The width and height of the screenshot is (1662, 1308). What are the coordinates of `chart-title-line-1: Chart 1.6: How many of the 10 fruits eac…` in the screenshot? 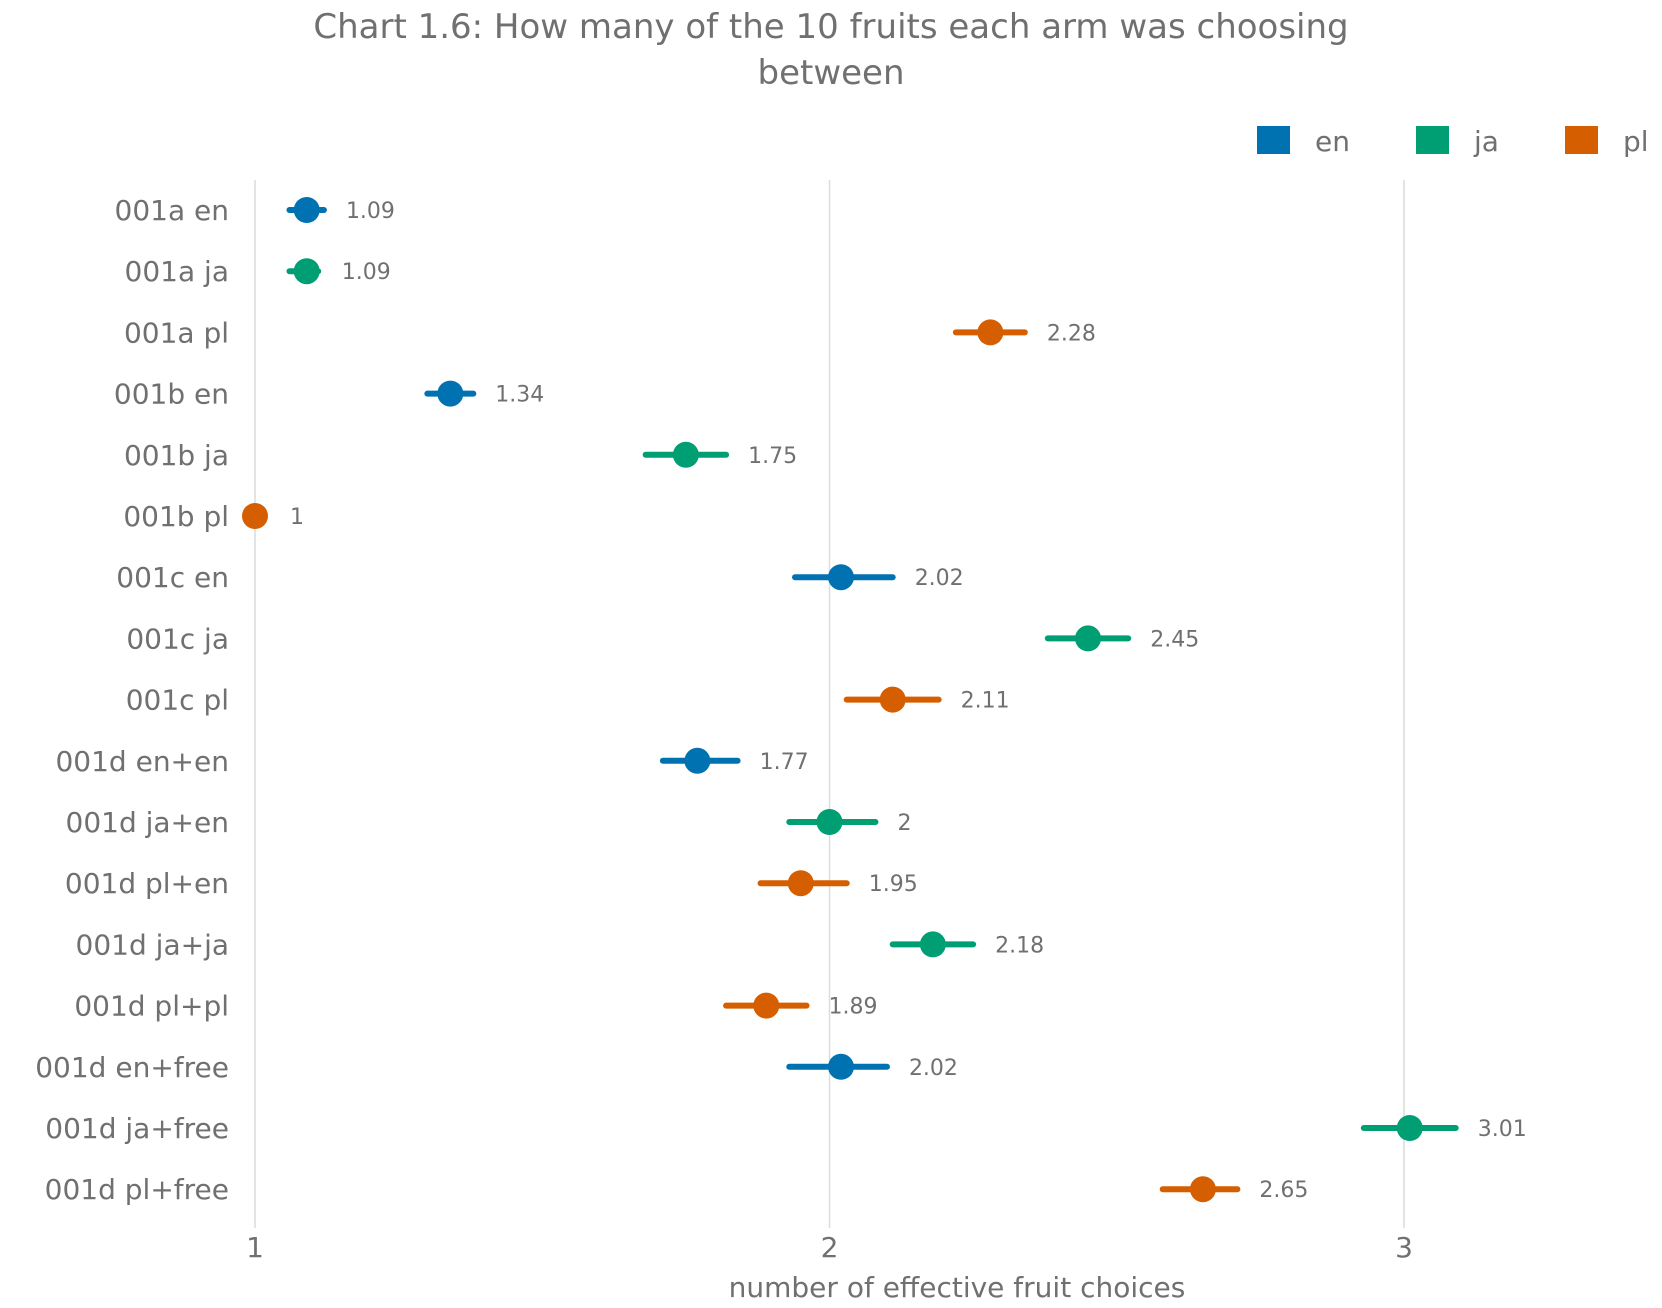 It's located at (831, 27).